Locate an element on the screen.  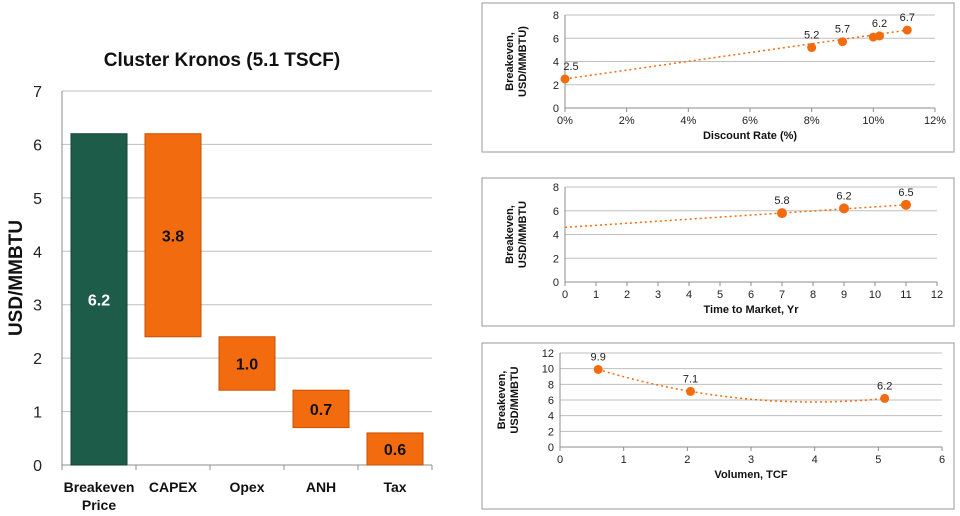
x-tick-label: 2% is located at coordinates (627, 121).